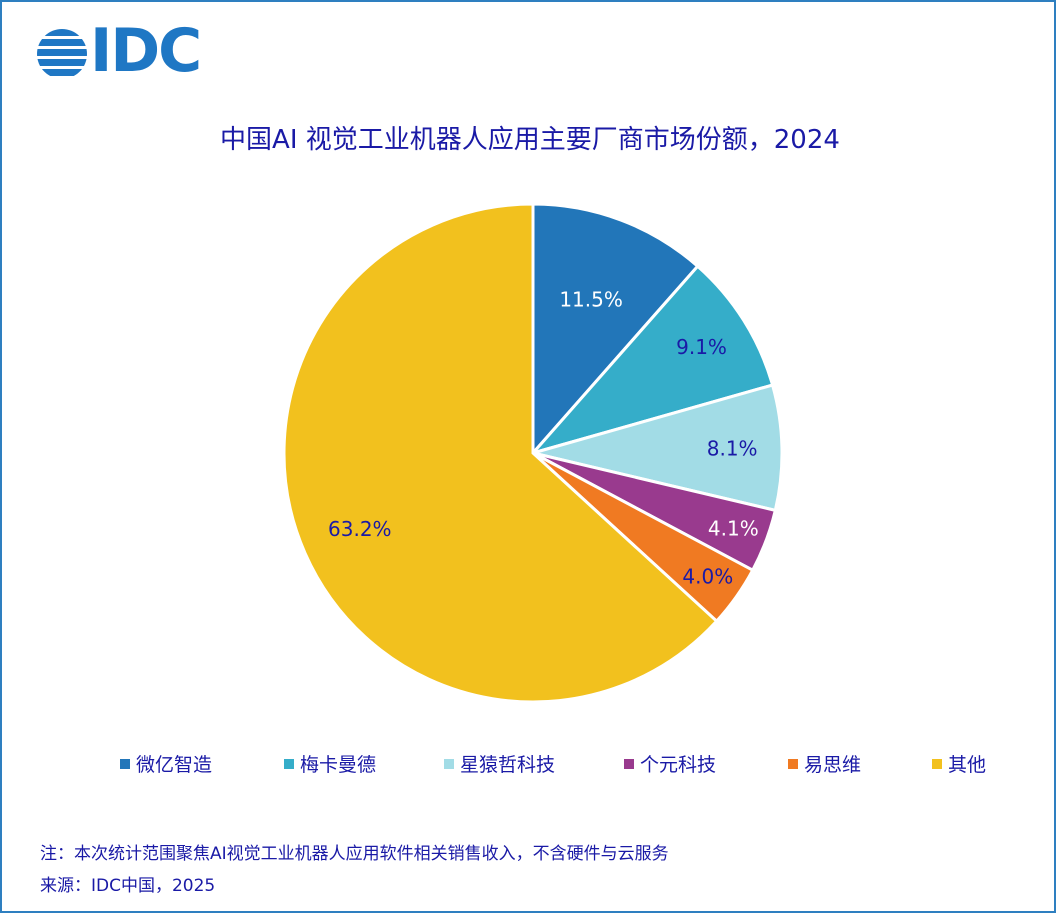 This screenshot has width=1056, height=913. I want to click on legend-label: 星猿哲科技, so click(508, 765).